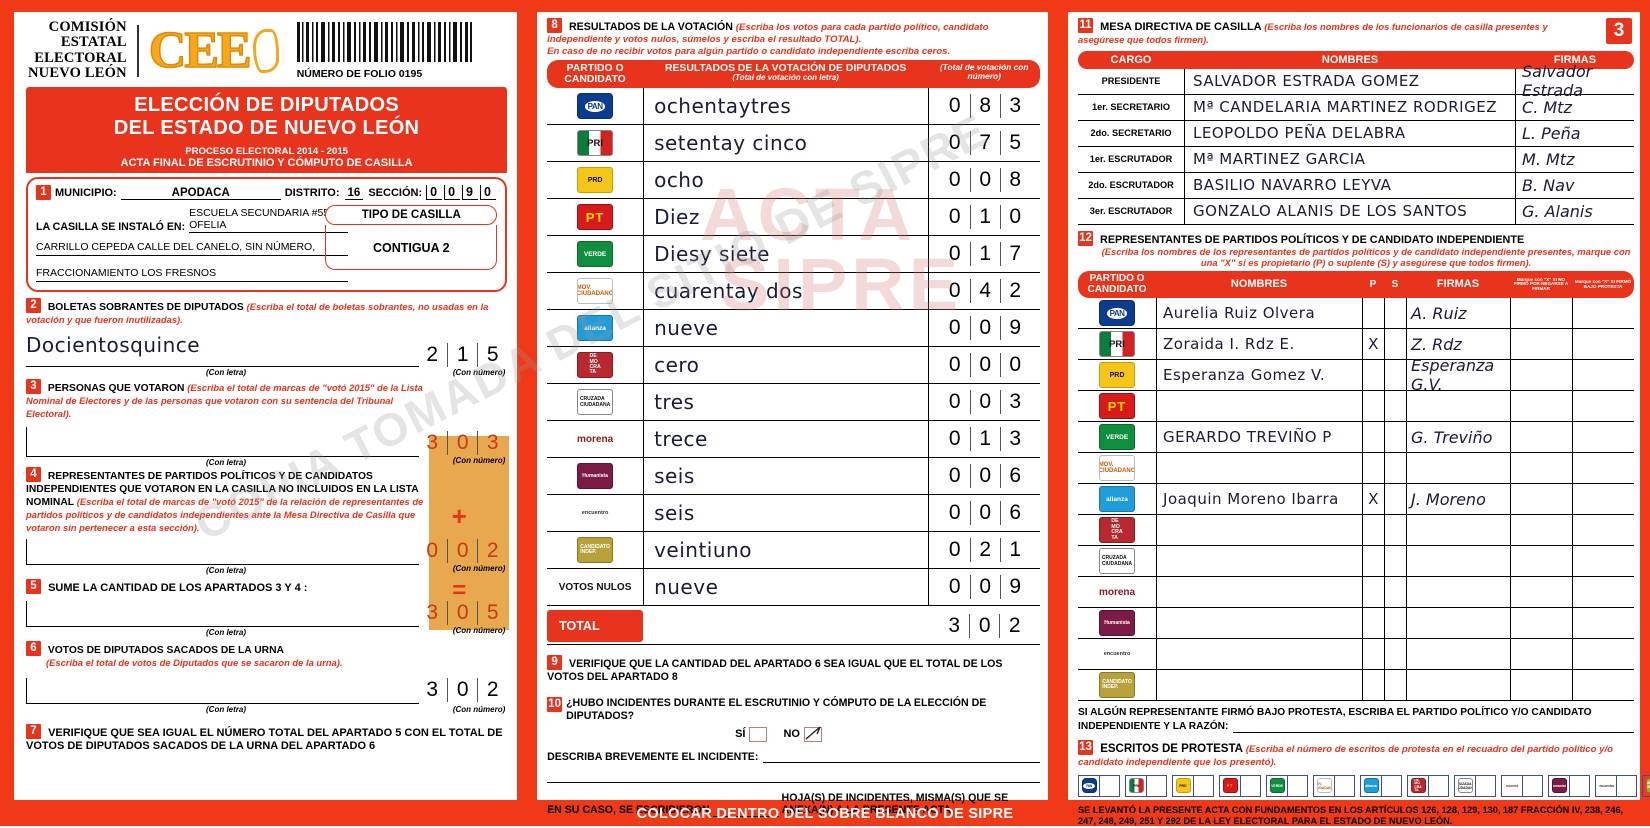  I want to click on mesa-nombre-cell: GONZALO ALANIS DE LOS SANTOS, so click(1350, 211).